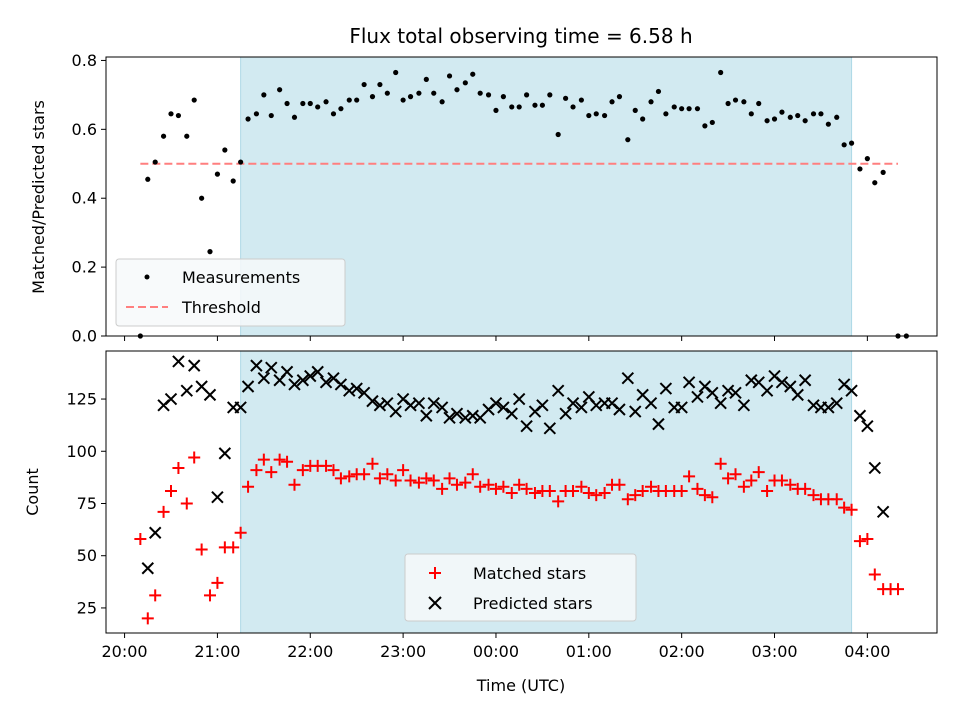 Image resolution: width=960 pixels, height=724 pixels. Describe the element at coordinates (230, 292) in the screenshot. I see `top-legend-box` at that location.